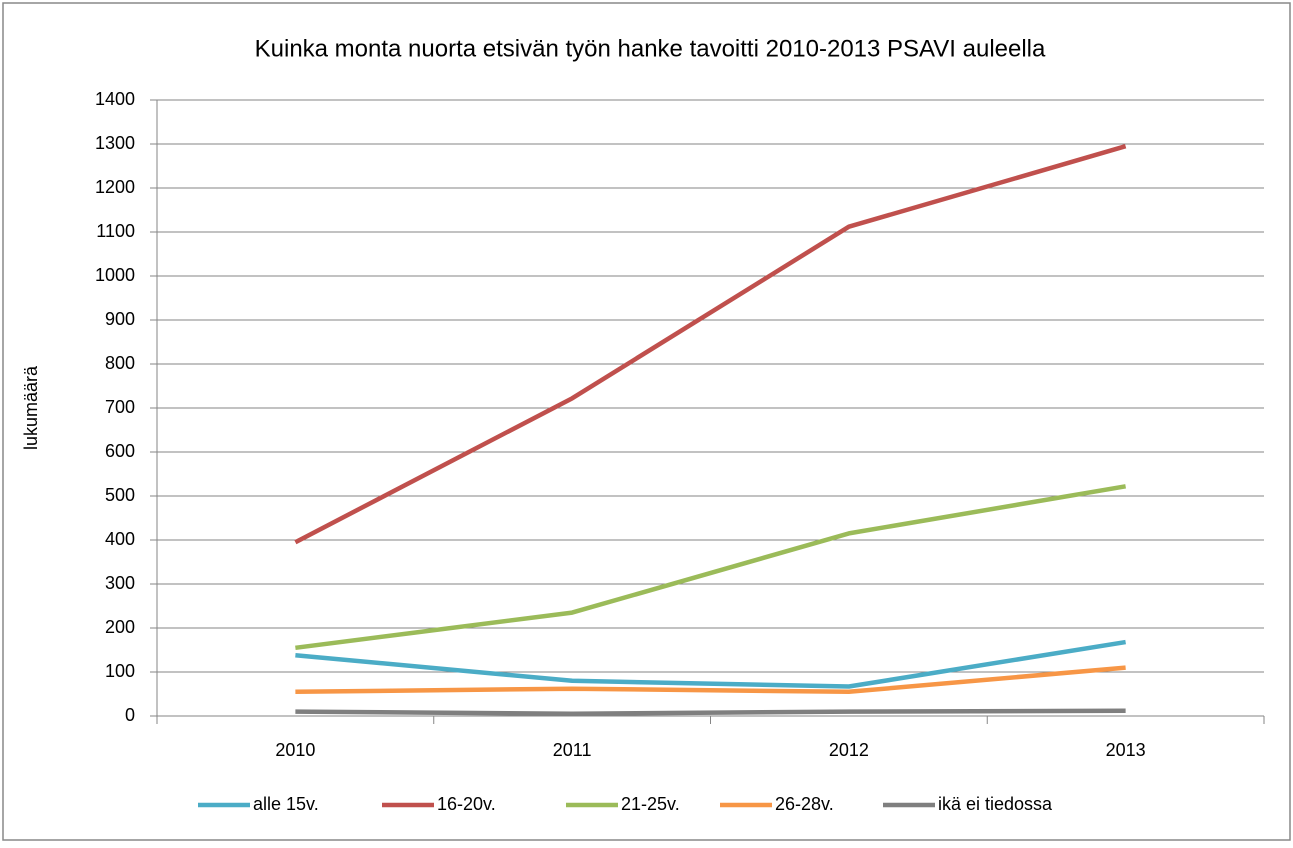  I want to click on y-tick-label: 1200, so click(115, 187).